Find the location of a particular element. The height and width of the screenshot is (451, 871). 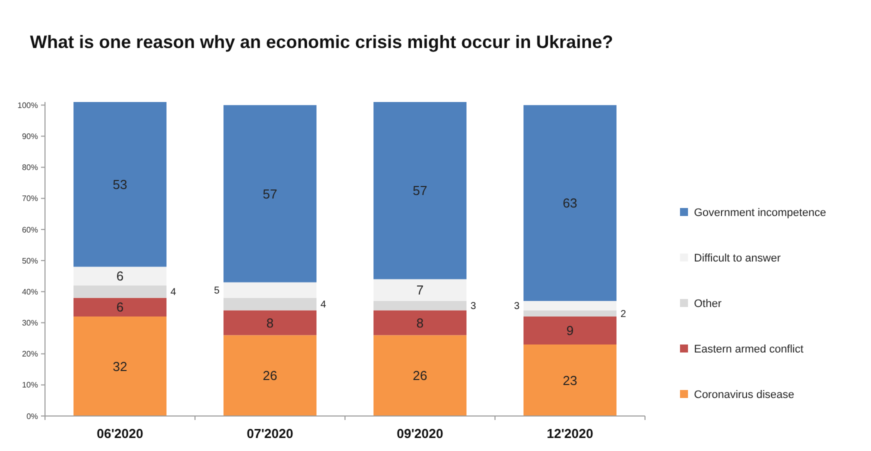

y-tick-label: 40% is located at coordinates (30, 291).